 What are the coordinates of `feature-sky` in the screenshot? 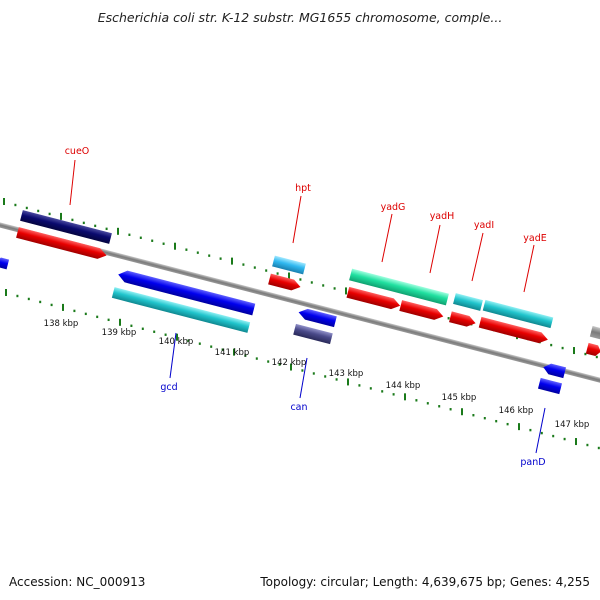 It's located at (289, 265).